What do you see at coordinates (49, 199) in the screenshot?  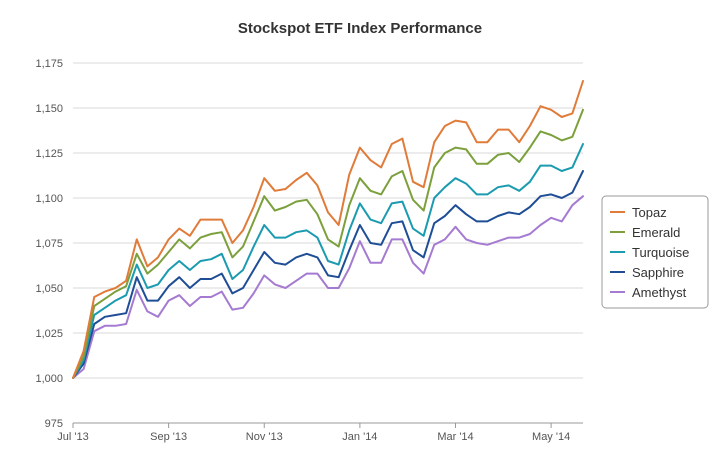 I see `y-tick-label: 1,100` at bounding box center [49, 199].